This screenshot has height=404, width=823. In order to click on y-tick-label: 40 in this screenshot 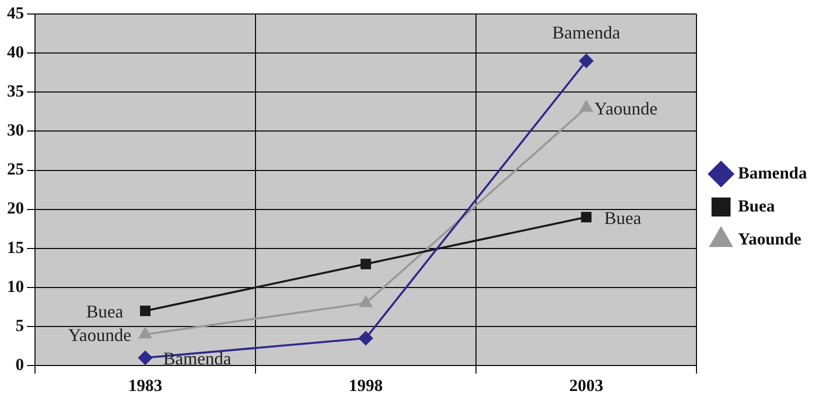, I will do `click(15, 52)`.